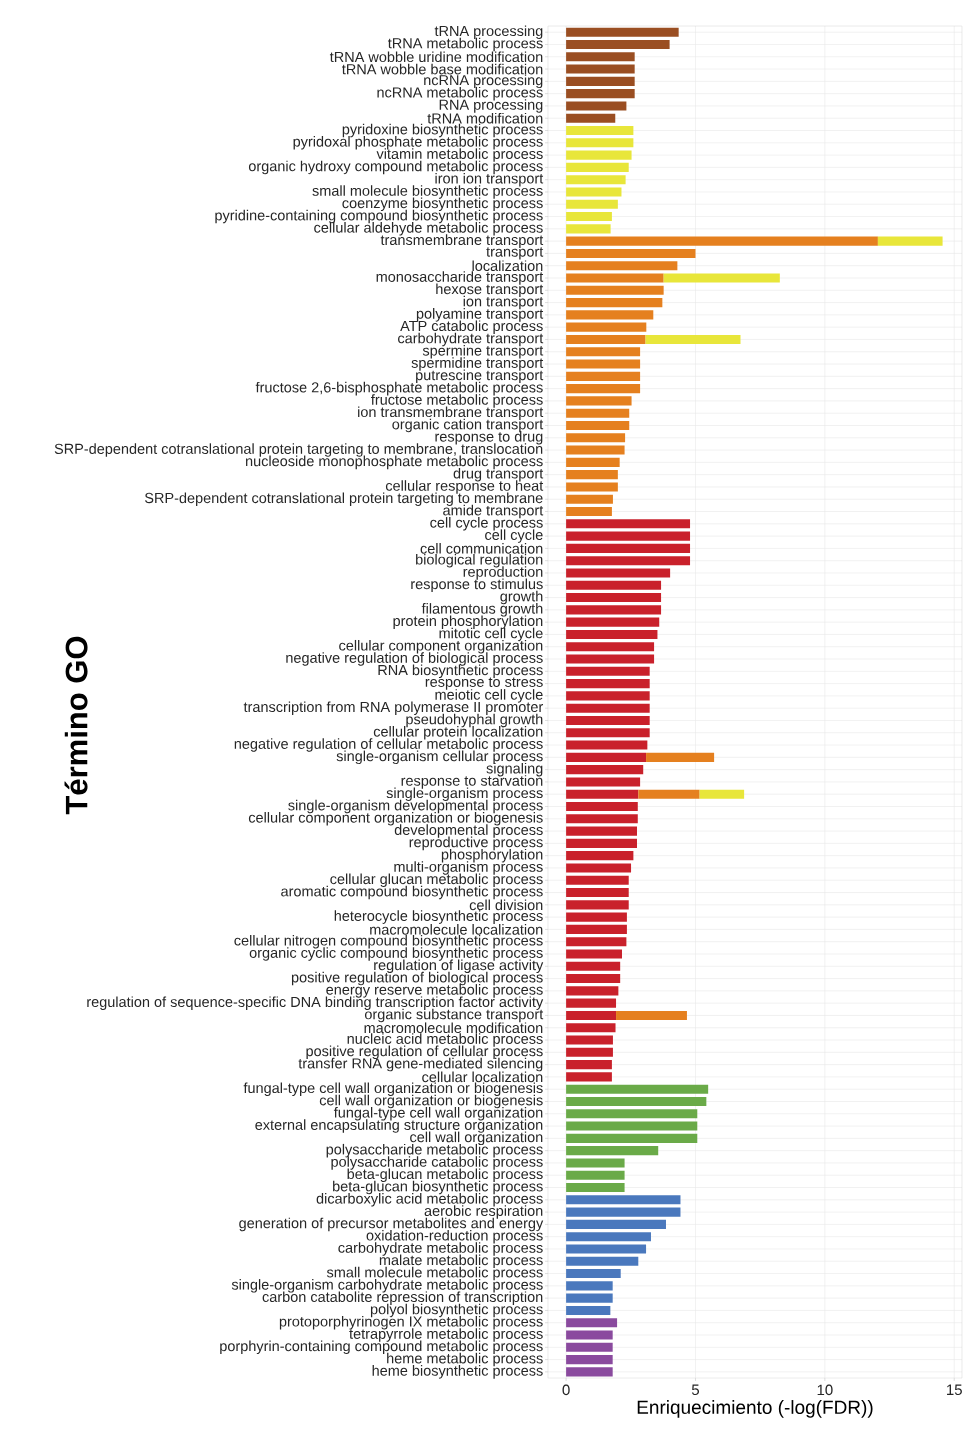  Describe the element at coordinates (456, 929) in the screenshot. I see `y-tick-label: macromolecule localization` at that location.